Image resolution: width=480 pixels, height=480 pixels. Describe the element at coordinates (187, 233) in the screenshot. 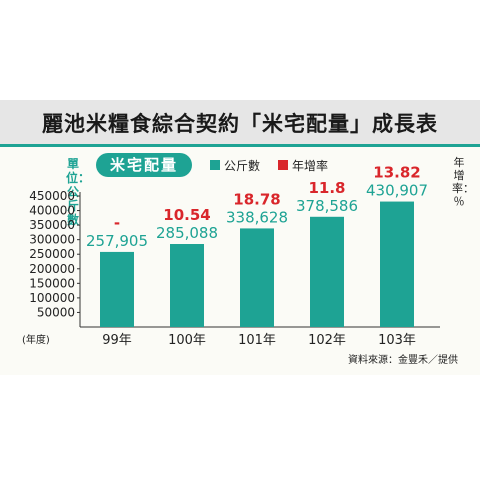

I see `bar-value-label: 285,088` at that location.